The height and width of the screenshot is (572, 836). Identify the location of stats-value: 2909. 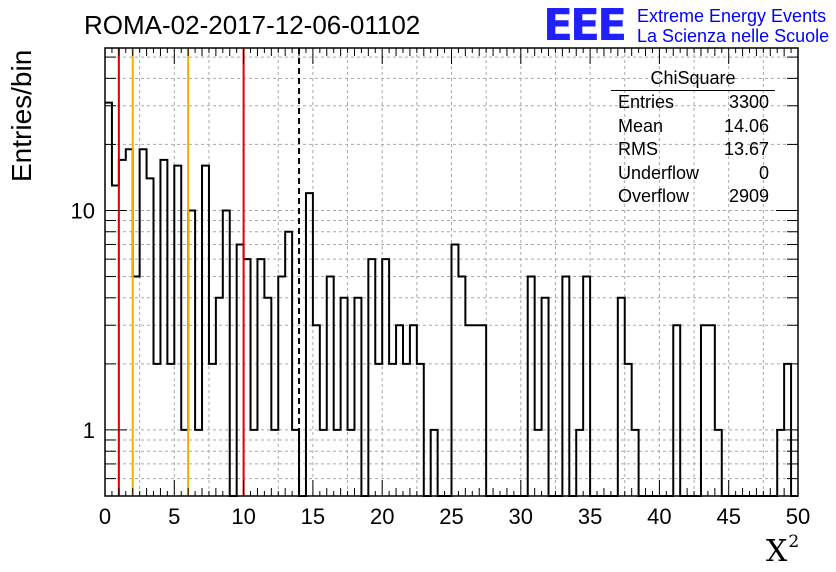
(748, 196).